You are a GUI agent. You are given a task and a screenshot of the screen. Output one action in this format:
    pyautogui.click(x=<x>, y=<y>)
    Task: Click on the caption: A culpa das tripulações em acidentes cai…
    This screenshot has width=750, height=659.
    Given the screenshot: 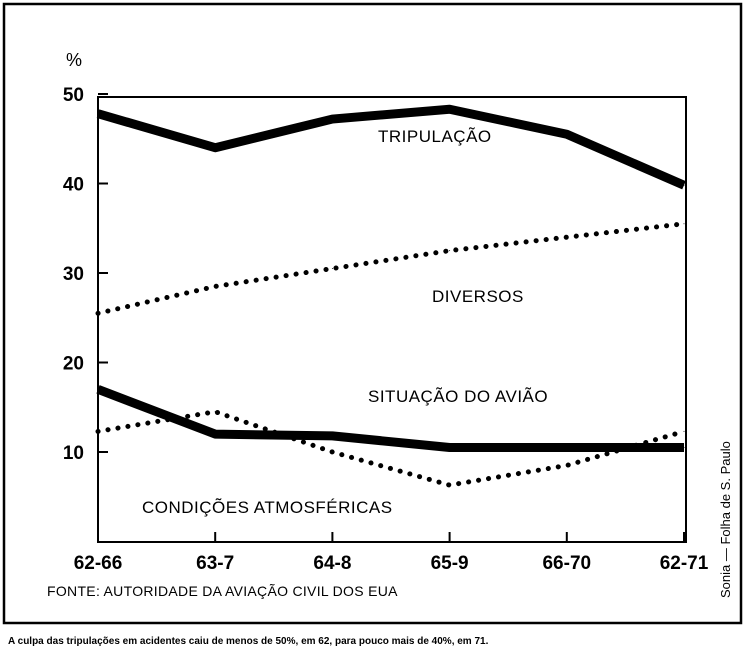 What is the action you would take?
    pyautogui.click(x=248, y=641)
    